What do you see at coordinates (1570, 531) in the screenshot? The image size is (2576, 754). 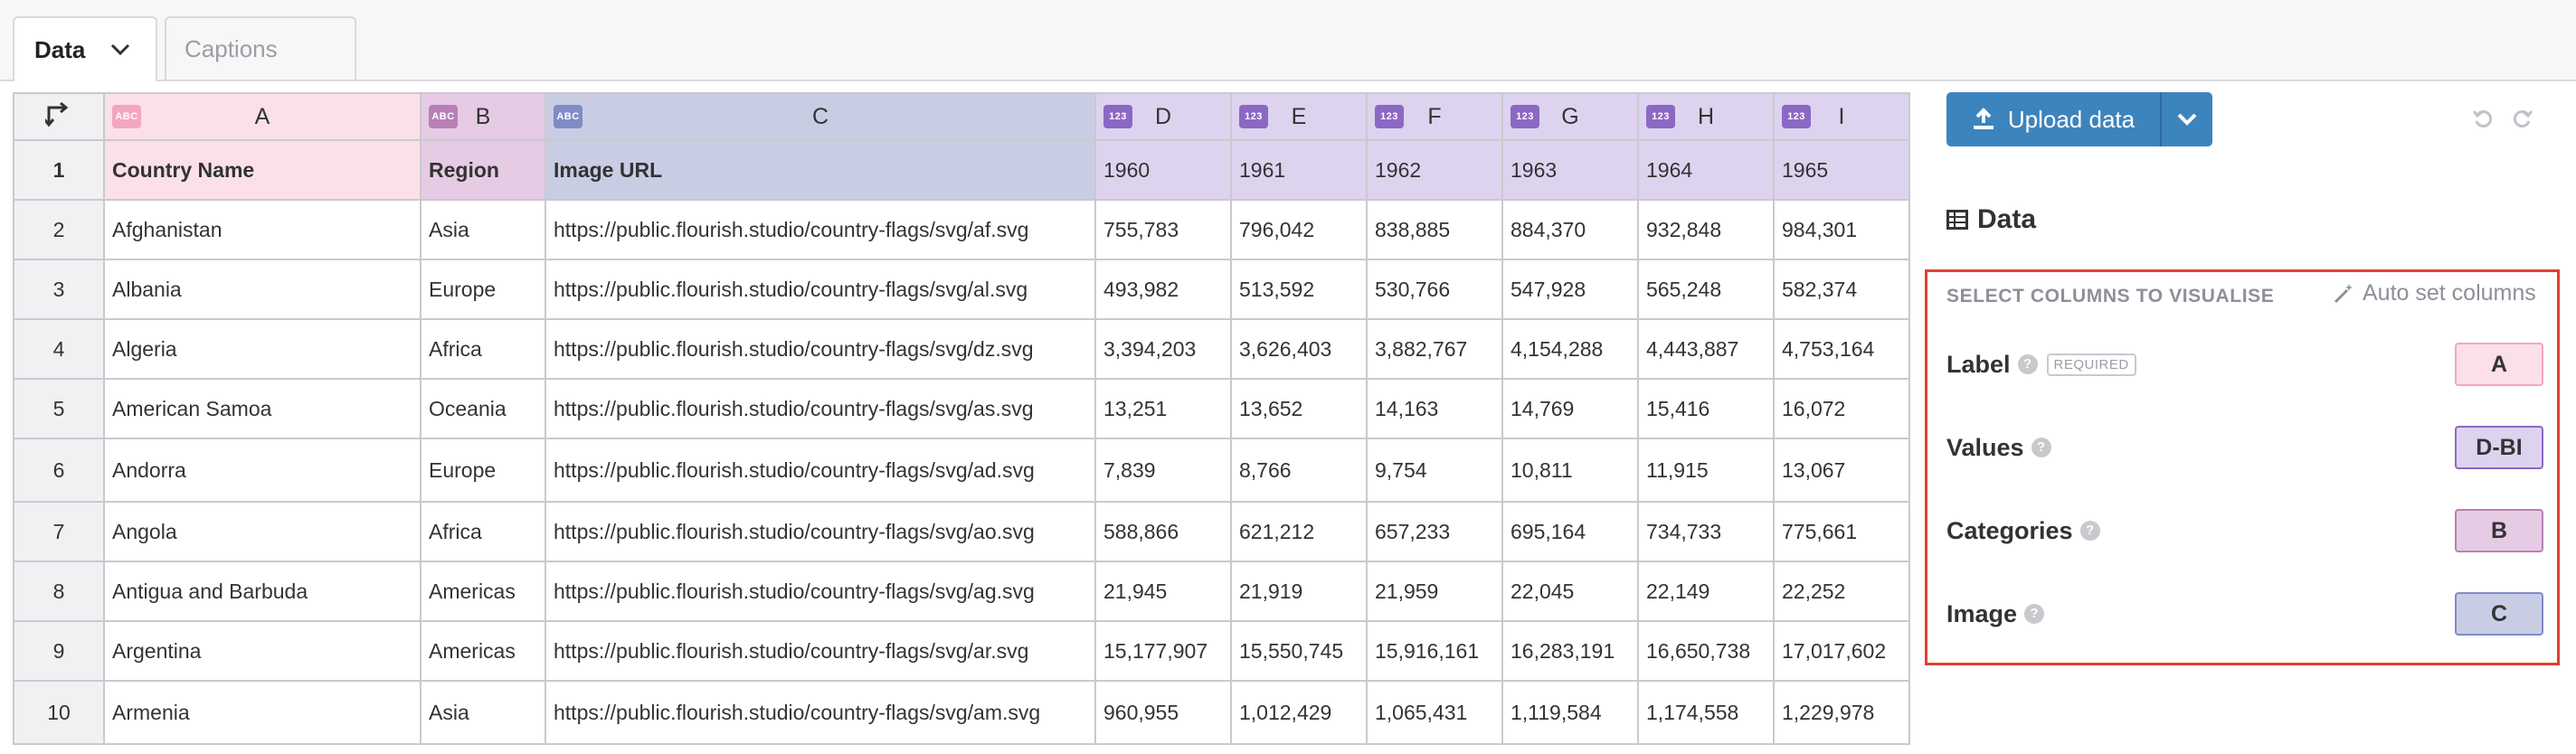 I see `cell-value: 695,164` at bounding box center [1570, 531].